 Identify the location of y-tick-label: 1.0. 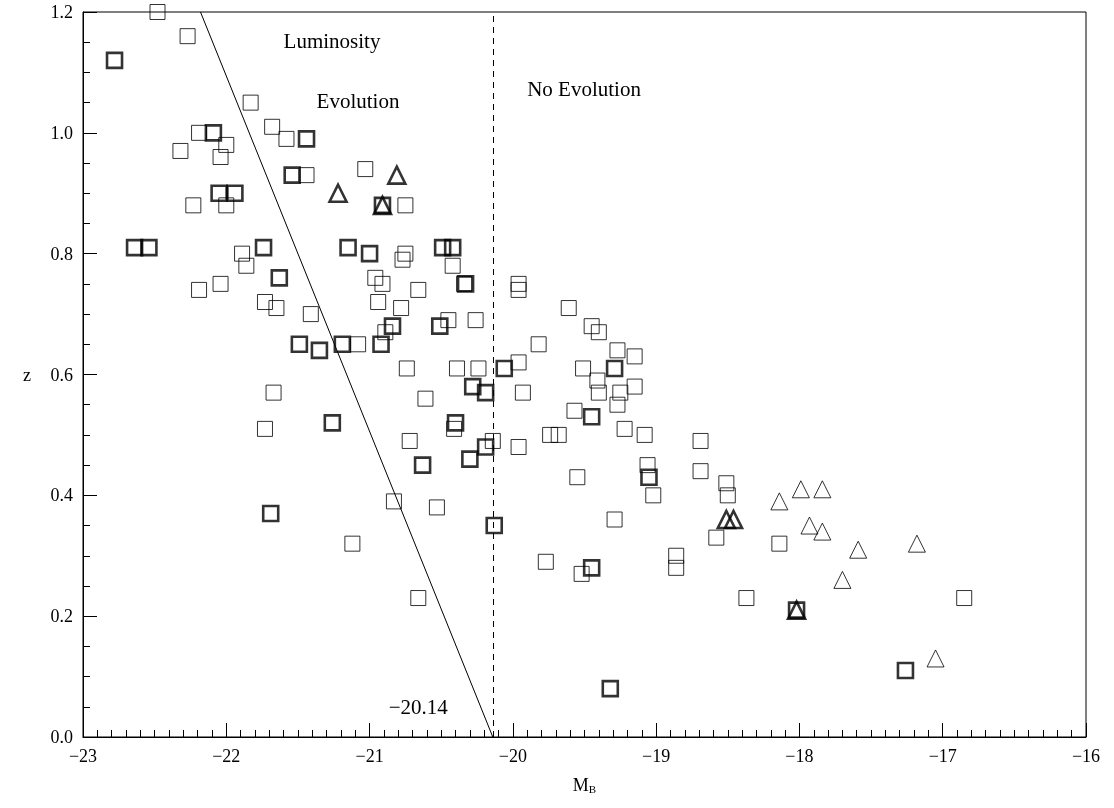
(61, 132).